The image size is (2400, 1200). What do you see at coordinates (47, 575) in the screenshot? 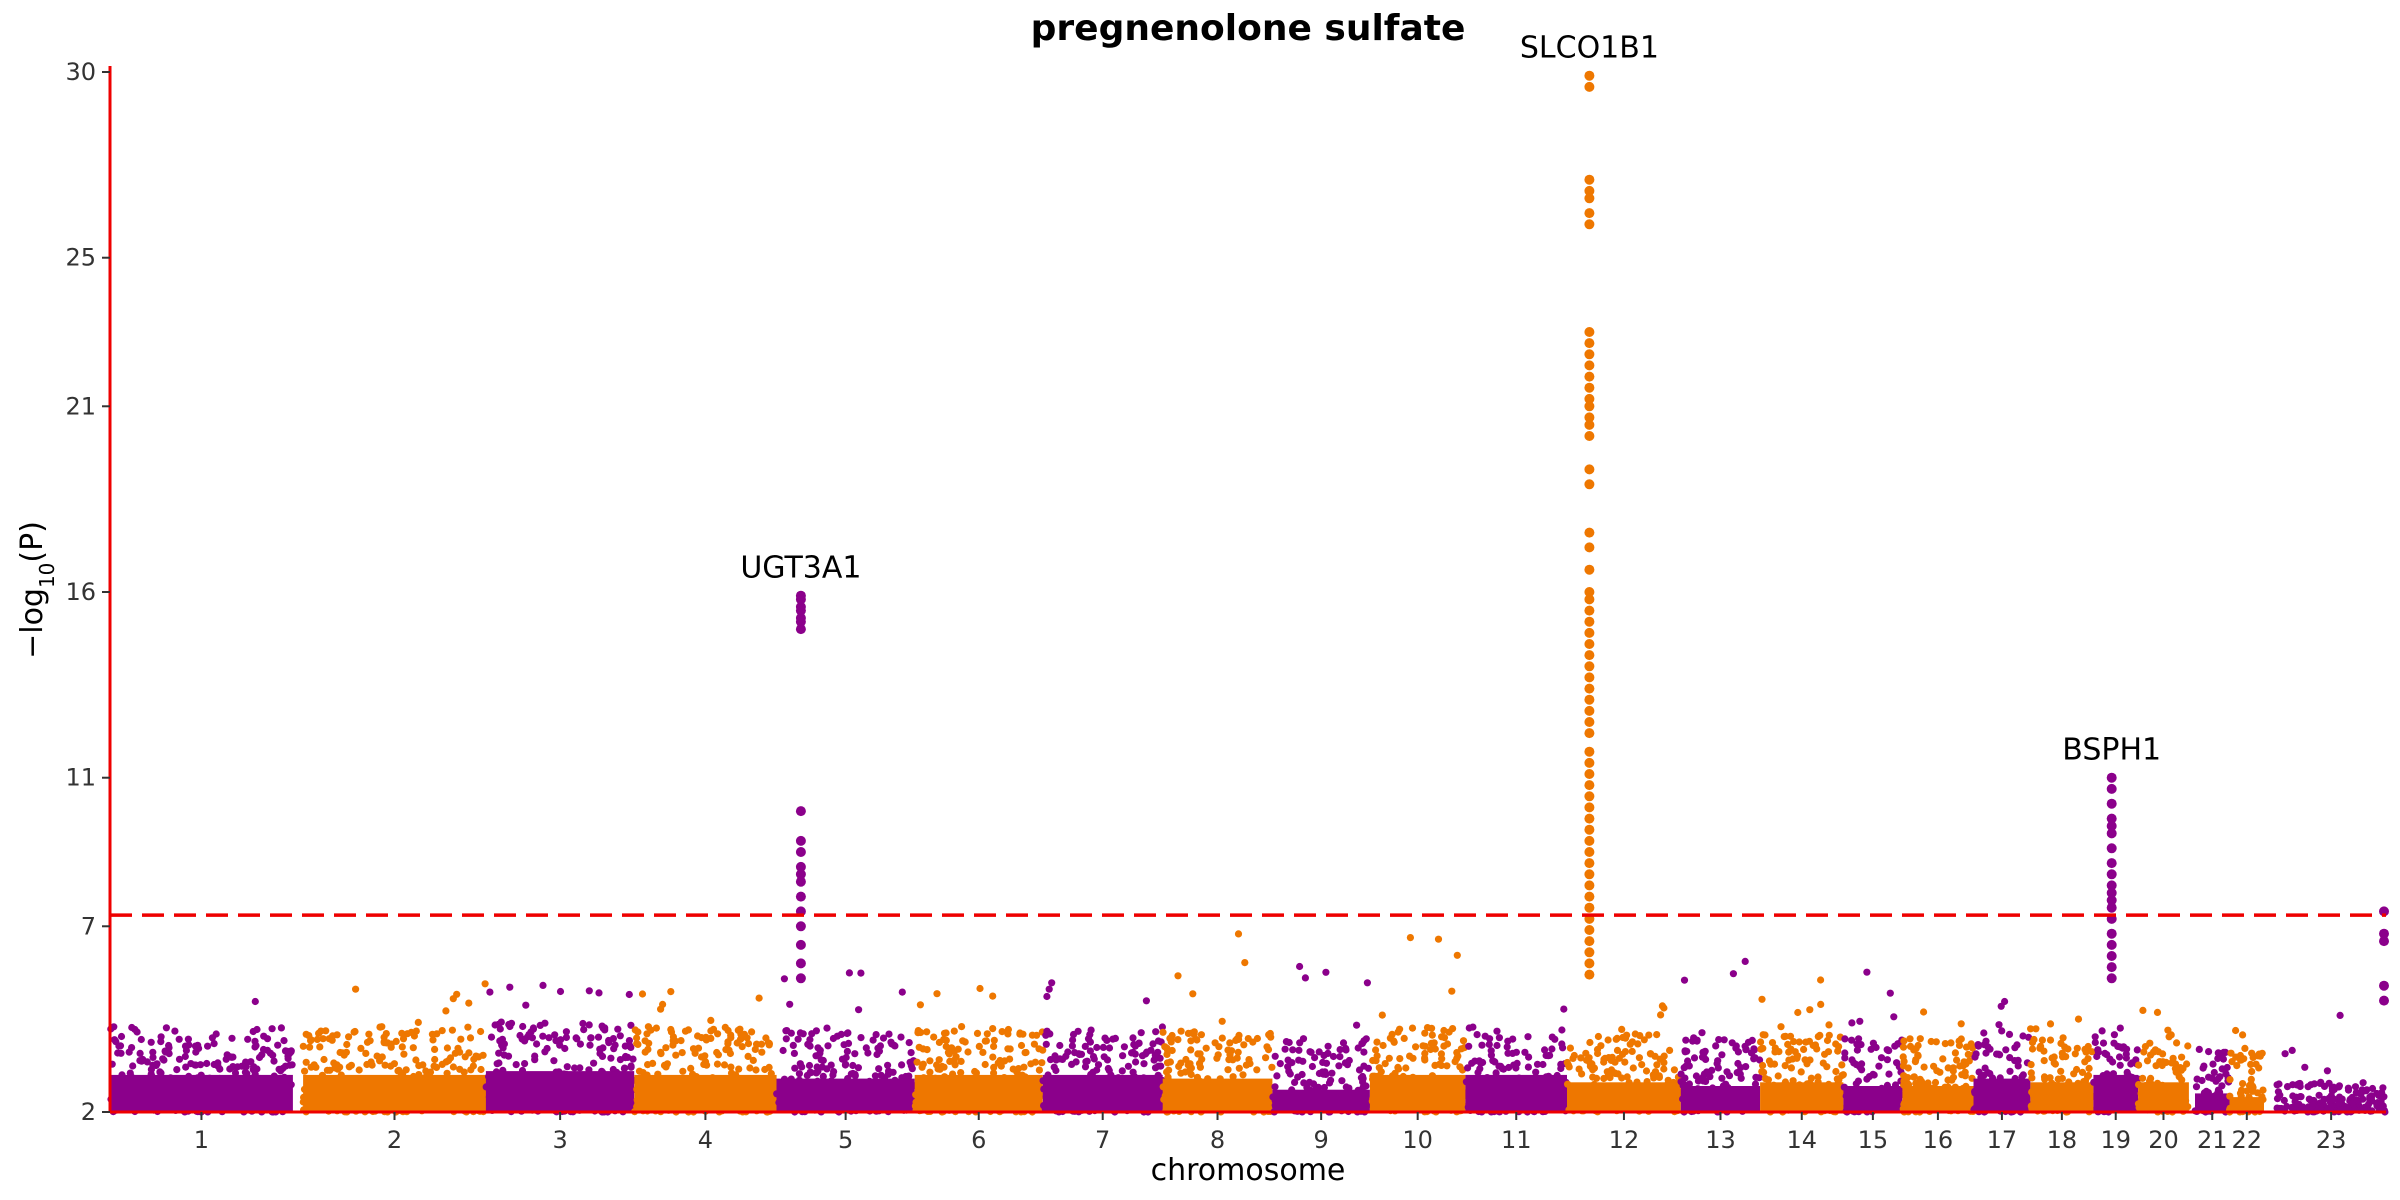
I see `y-axis-label-subscript: 10` at bounding box center [47, 575].